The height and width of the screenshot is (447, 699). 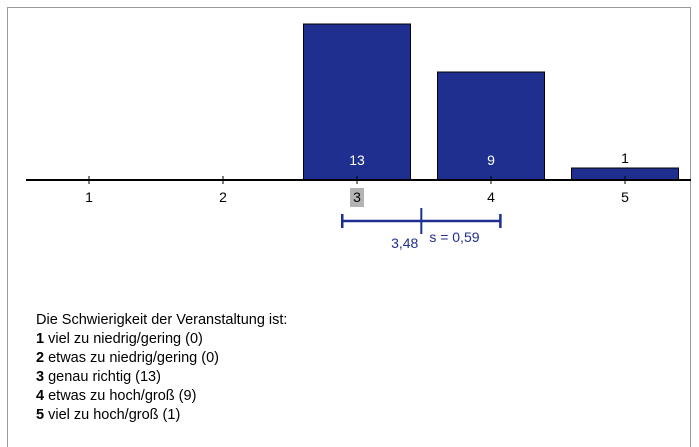 I want to click on legend-item: 5 viel zu hoch/groß (1), so click(x=161, y=415).